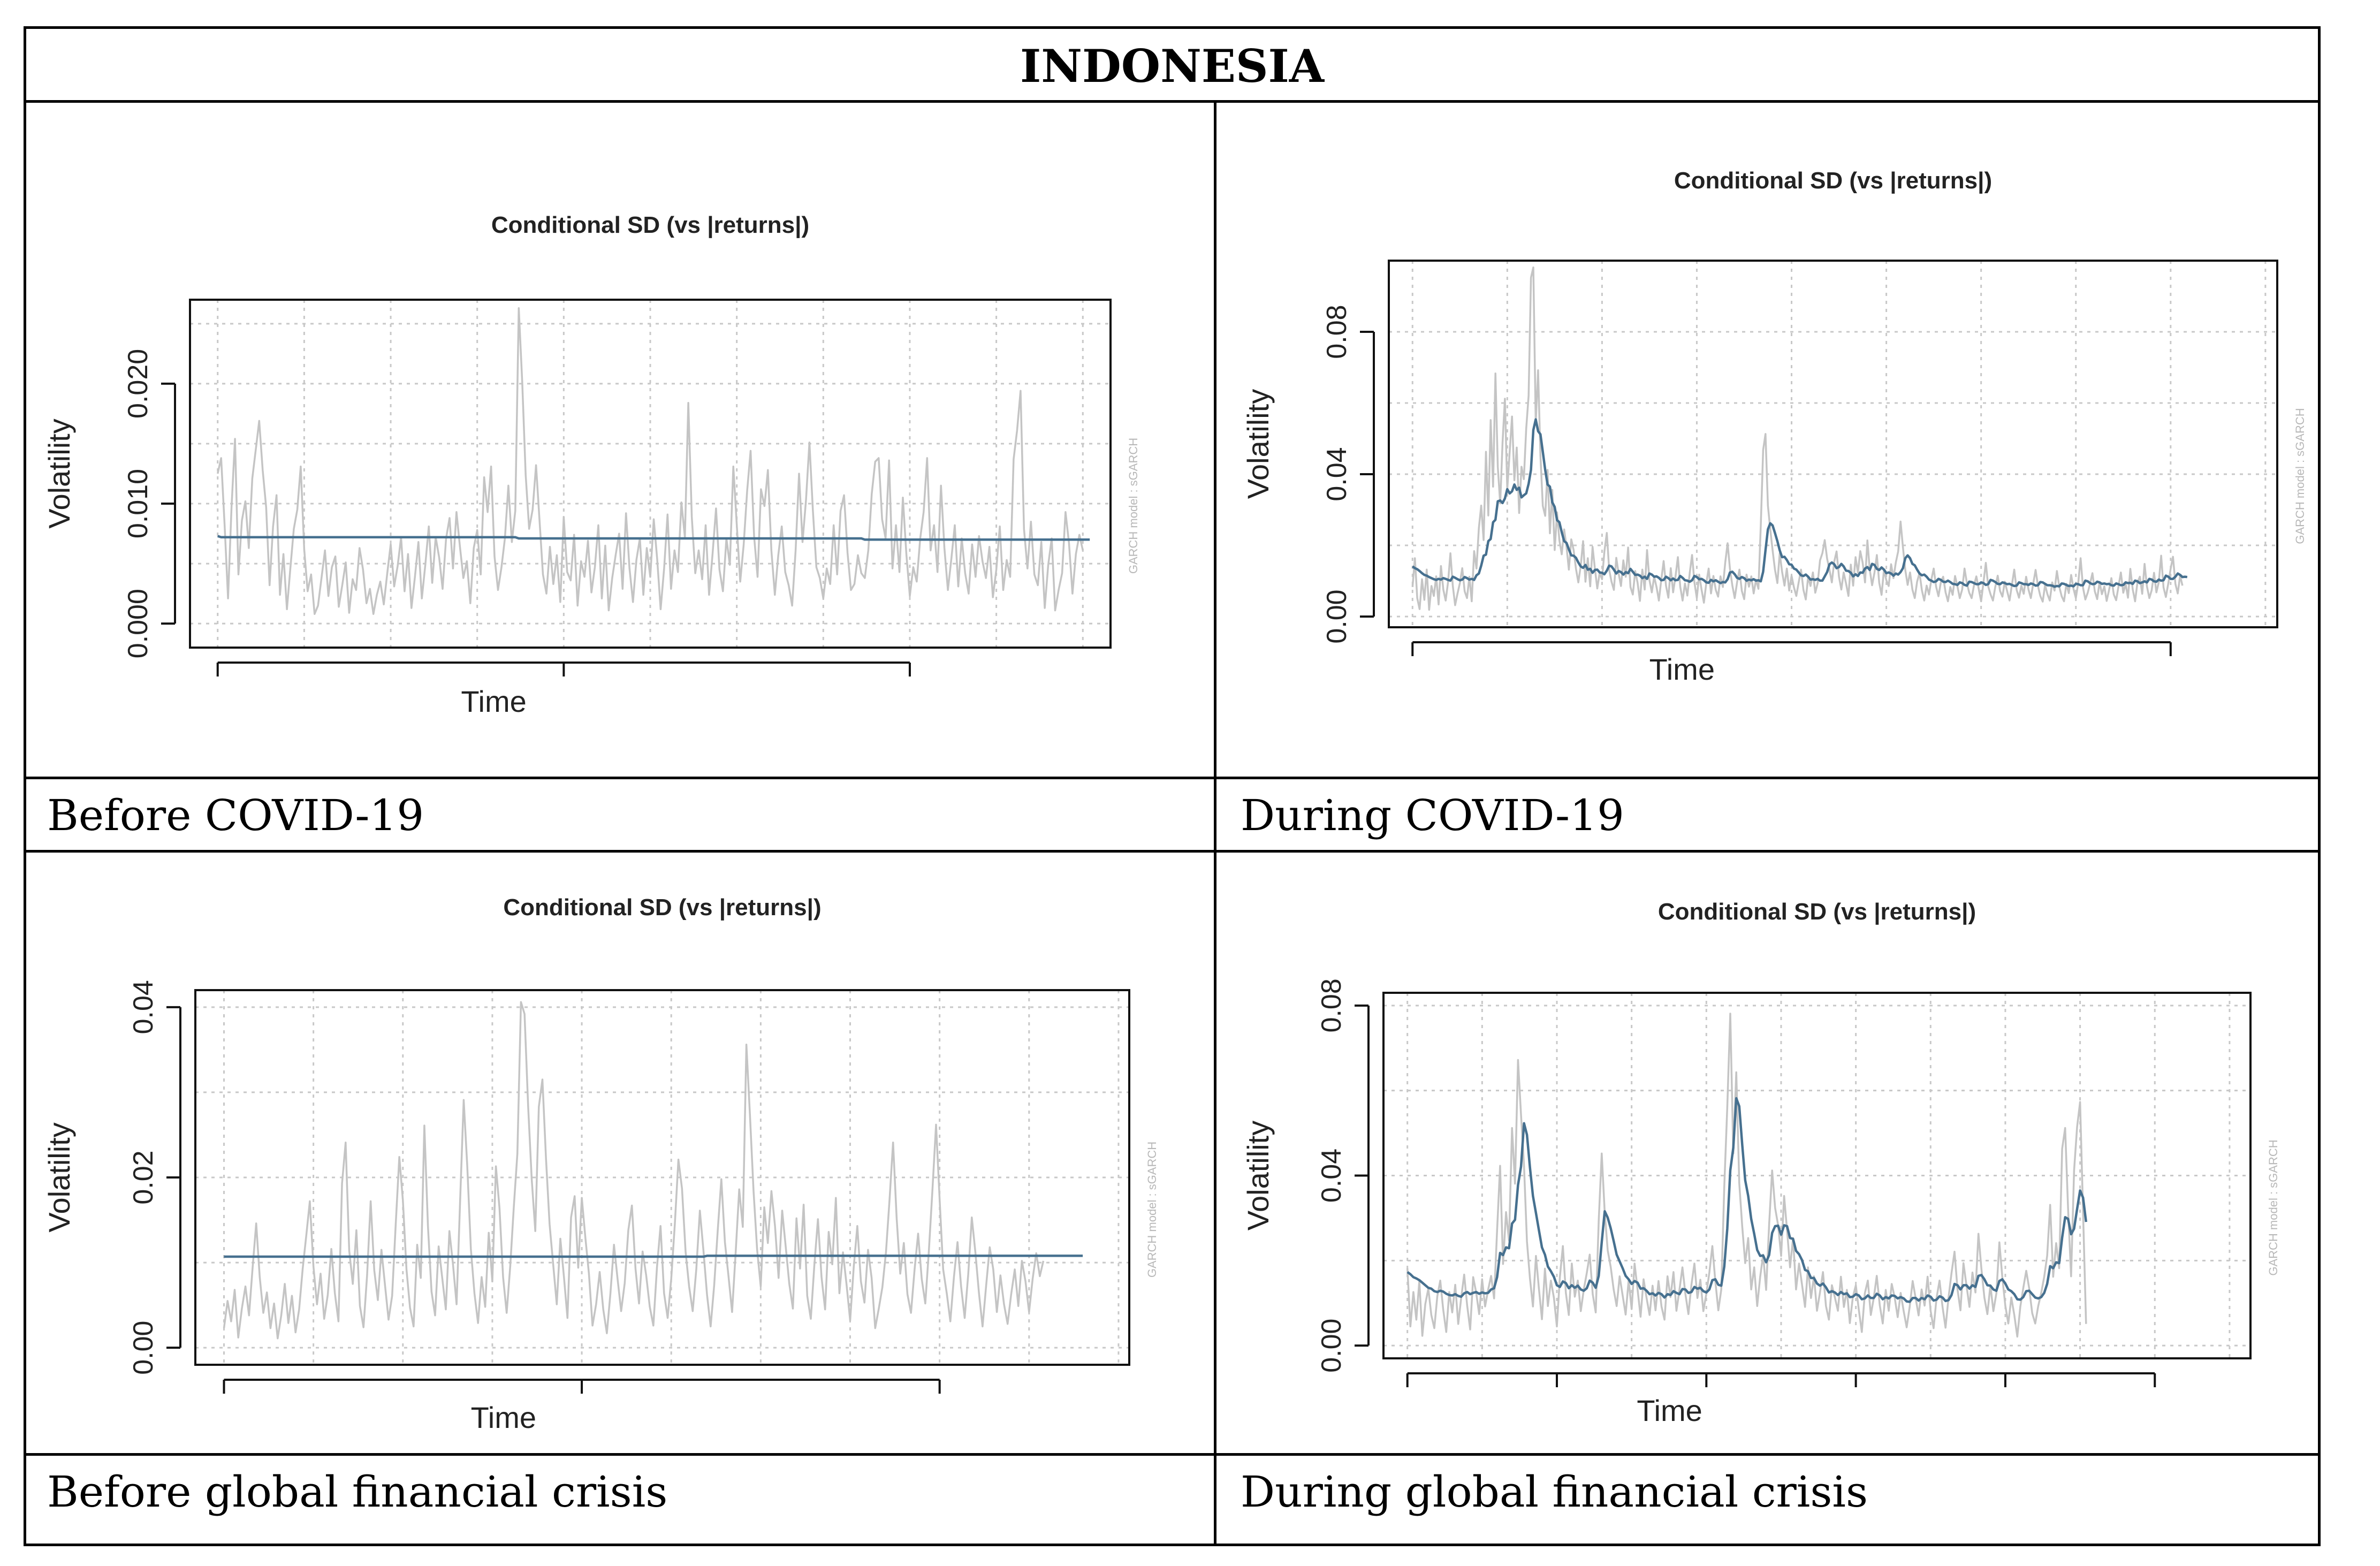 This screenshot has width=2380, height=1566. What do you see at coordinates (1172, 101) in the screenshot?
I see `heading-divider` at bounding box center [1172, 101].